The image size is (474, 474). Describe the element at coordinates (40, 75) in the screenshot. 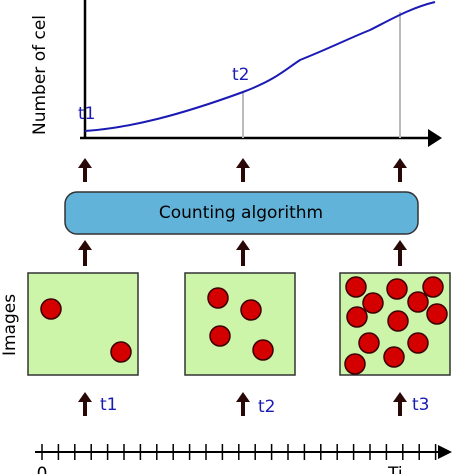

I see `y-label: Number of cel` at that location.